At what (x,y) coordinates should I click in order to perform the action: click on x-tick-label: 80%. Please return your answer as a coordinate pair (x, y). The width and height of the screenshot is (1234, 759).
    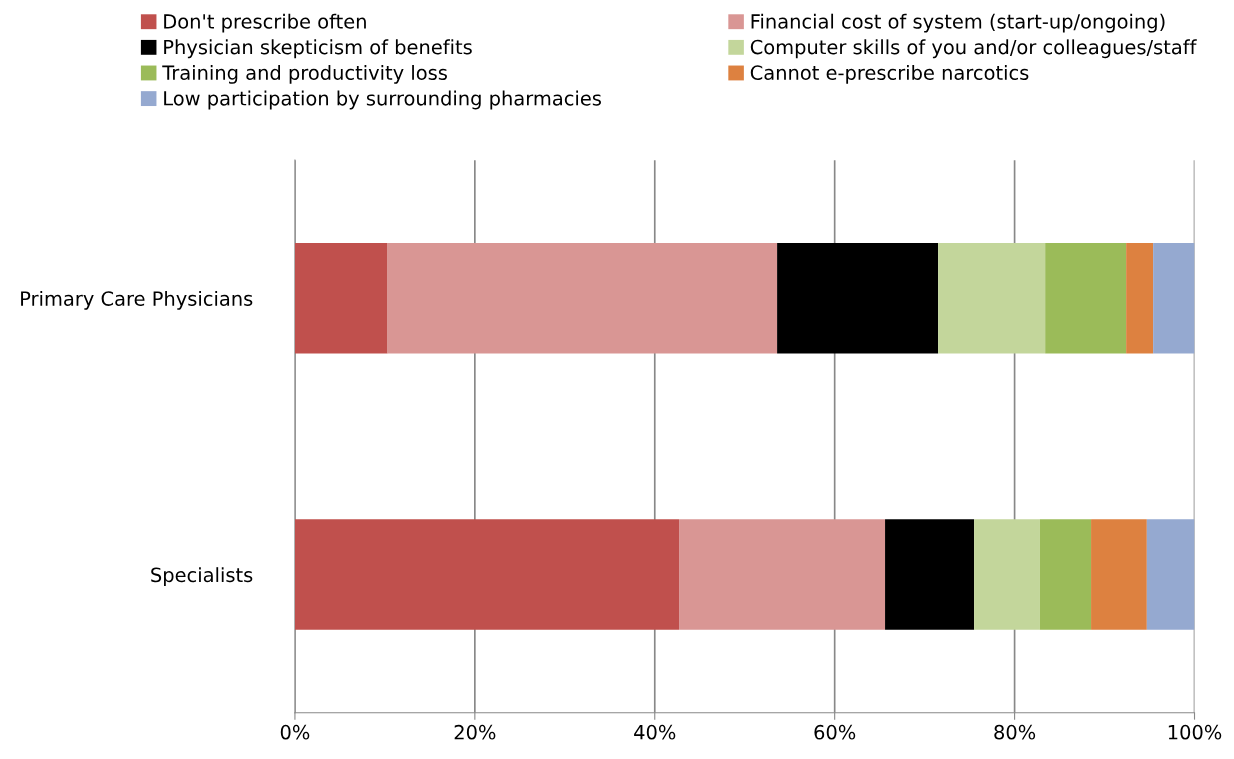
    Looking at the image, I should click on (1015, 732).